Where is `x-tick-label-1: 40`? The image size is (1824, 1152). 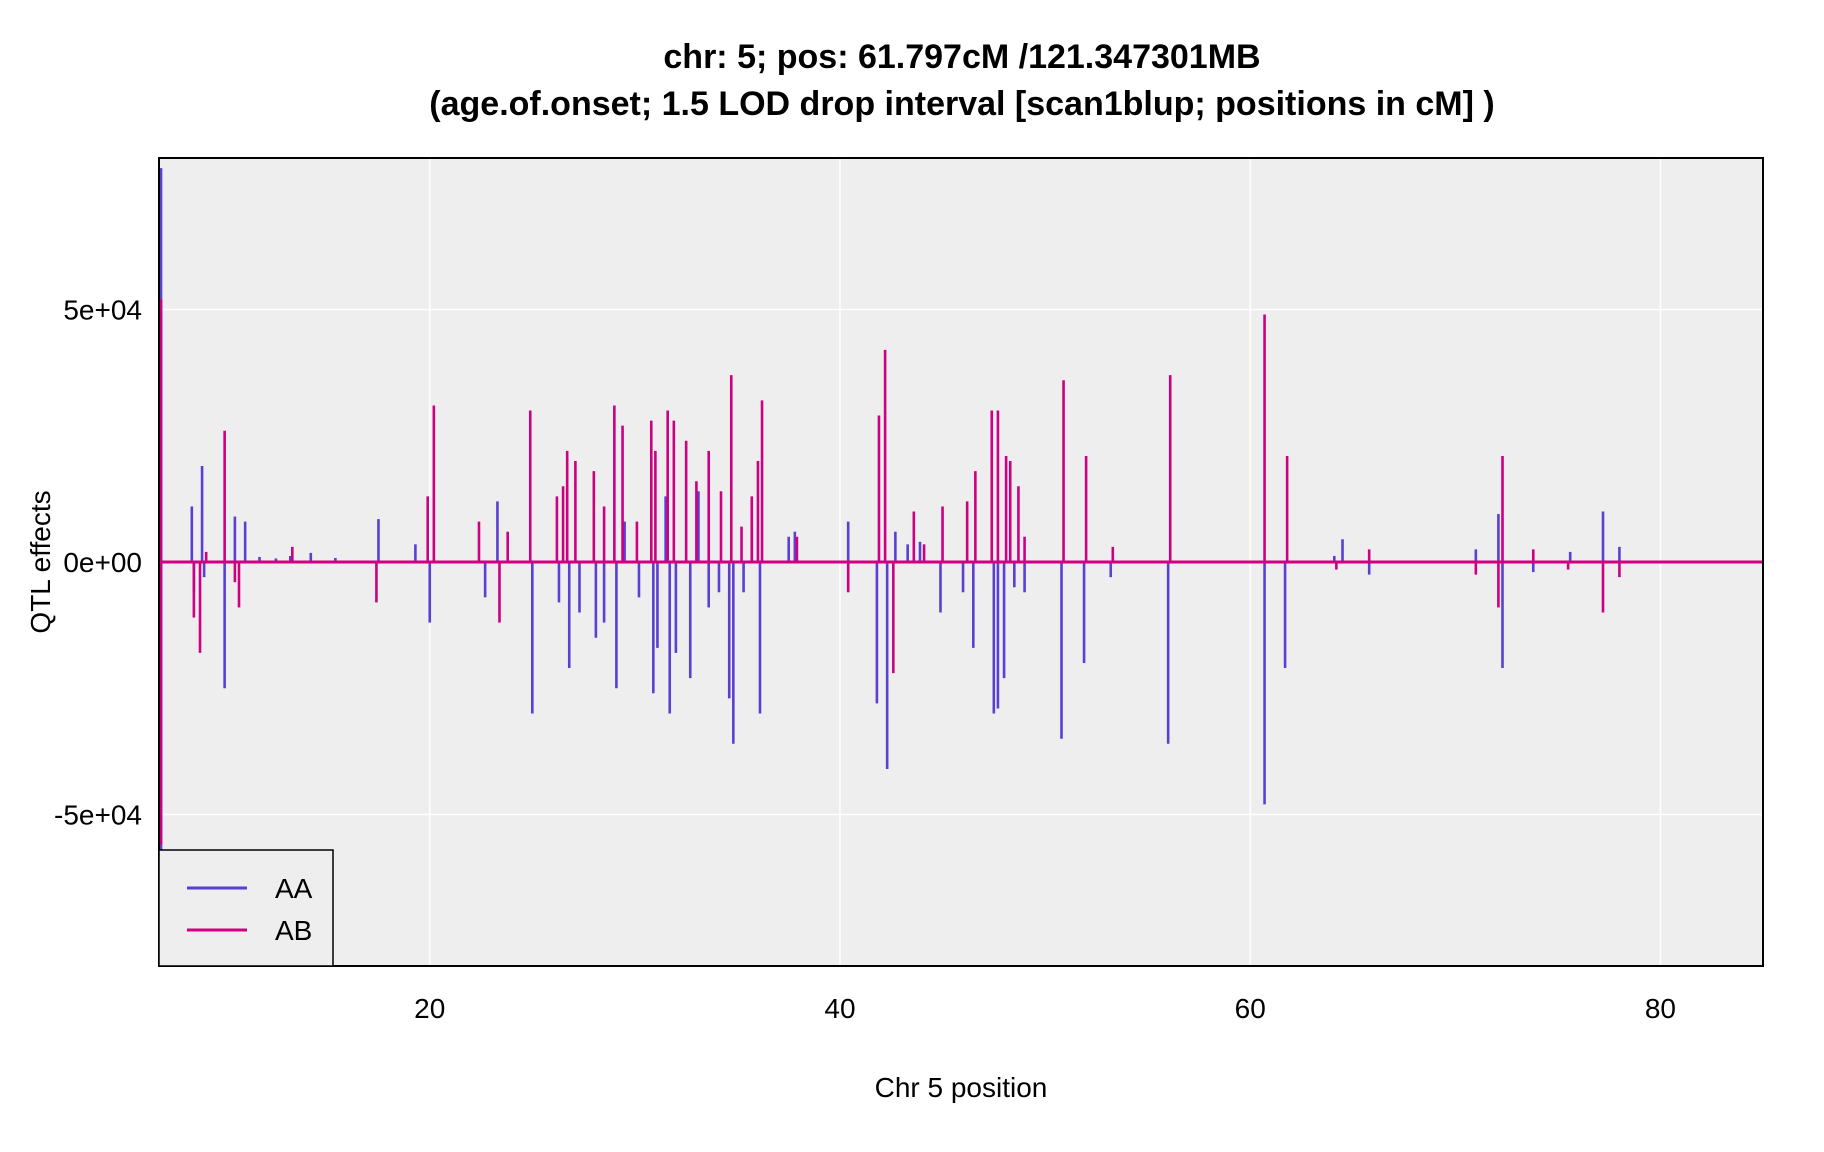 x-tick-label-1: 40 is located at coordinates (839, 1008).